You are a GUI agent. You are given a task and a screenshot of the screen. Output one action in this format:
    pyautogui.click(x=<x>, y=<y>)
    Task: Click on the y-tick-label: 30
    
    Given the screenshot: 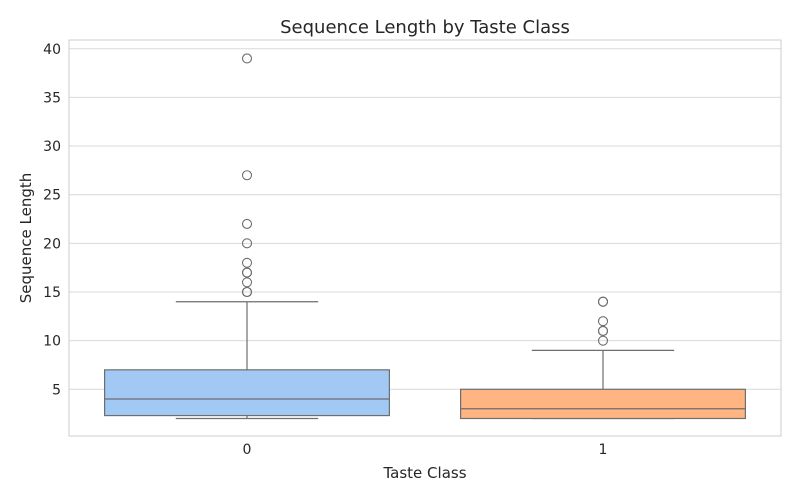 What is the action you would take?
    pyautogui.click(x=52, y=147)
    